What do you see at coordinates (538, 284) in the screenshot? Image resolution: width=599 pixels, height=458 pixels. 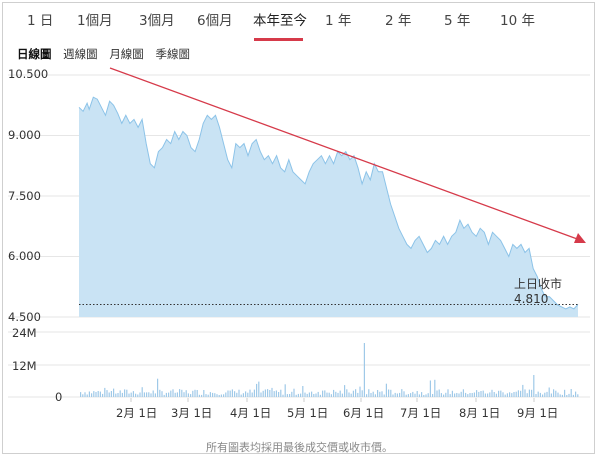 I see `last-close-label: 上日收市` at bounding box center [538, 284].